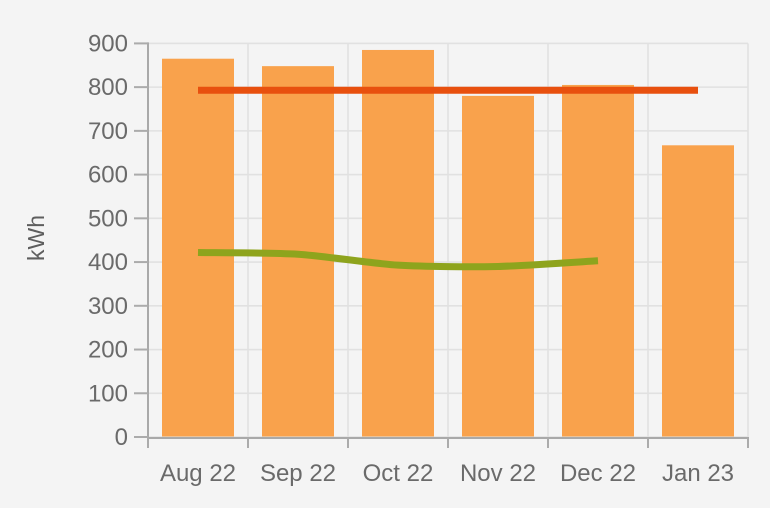 Image resolution: width=770 pixels, height=508 pixels. What do you see at coordinates (698, 473) in the screenshot?
I see `x-tick-label: Jan 23` at bounding box center [698, 473].